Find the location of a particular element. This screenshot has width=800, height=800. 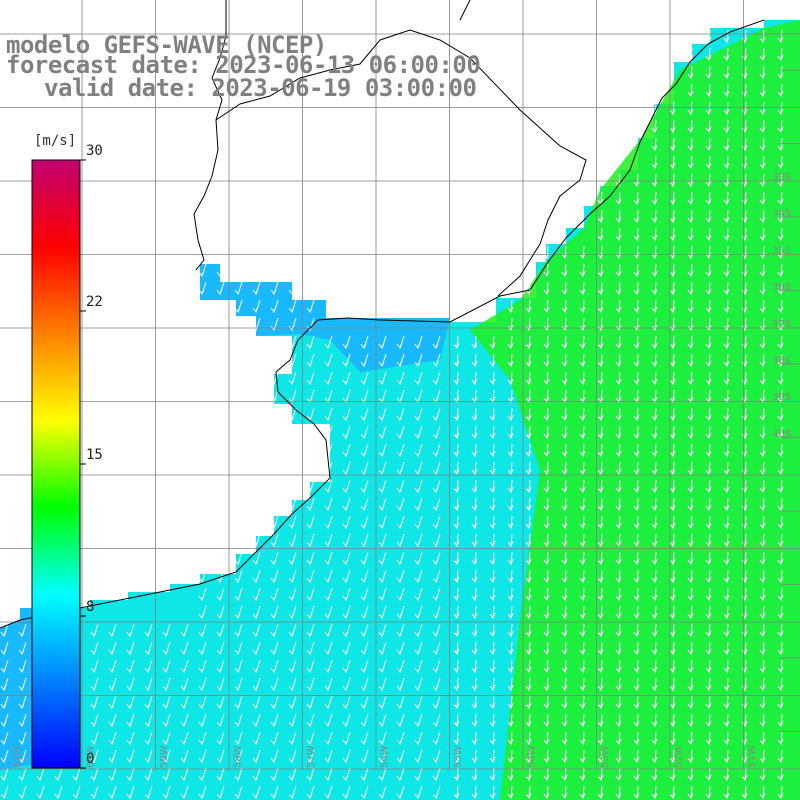

lon-label: 51W is located at coordinates (752, 756).